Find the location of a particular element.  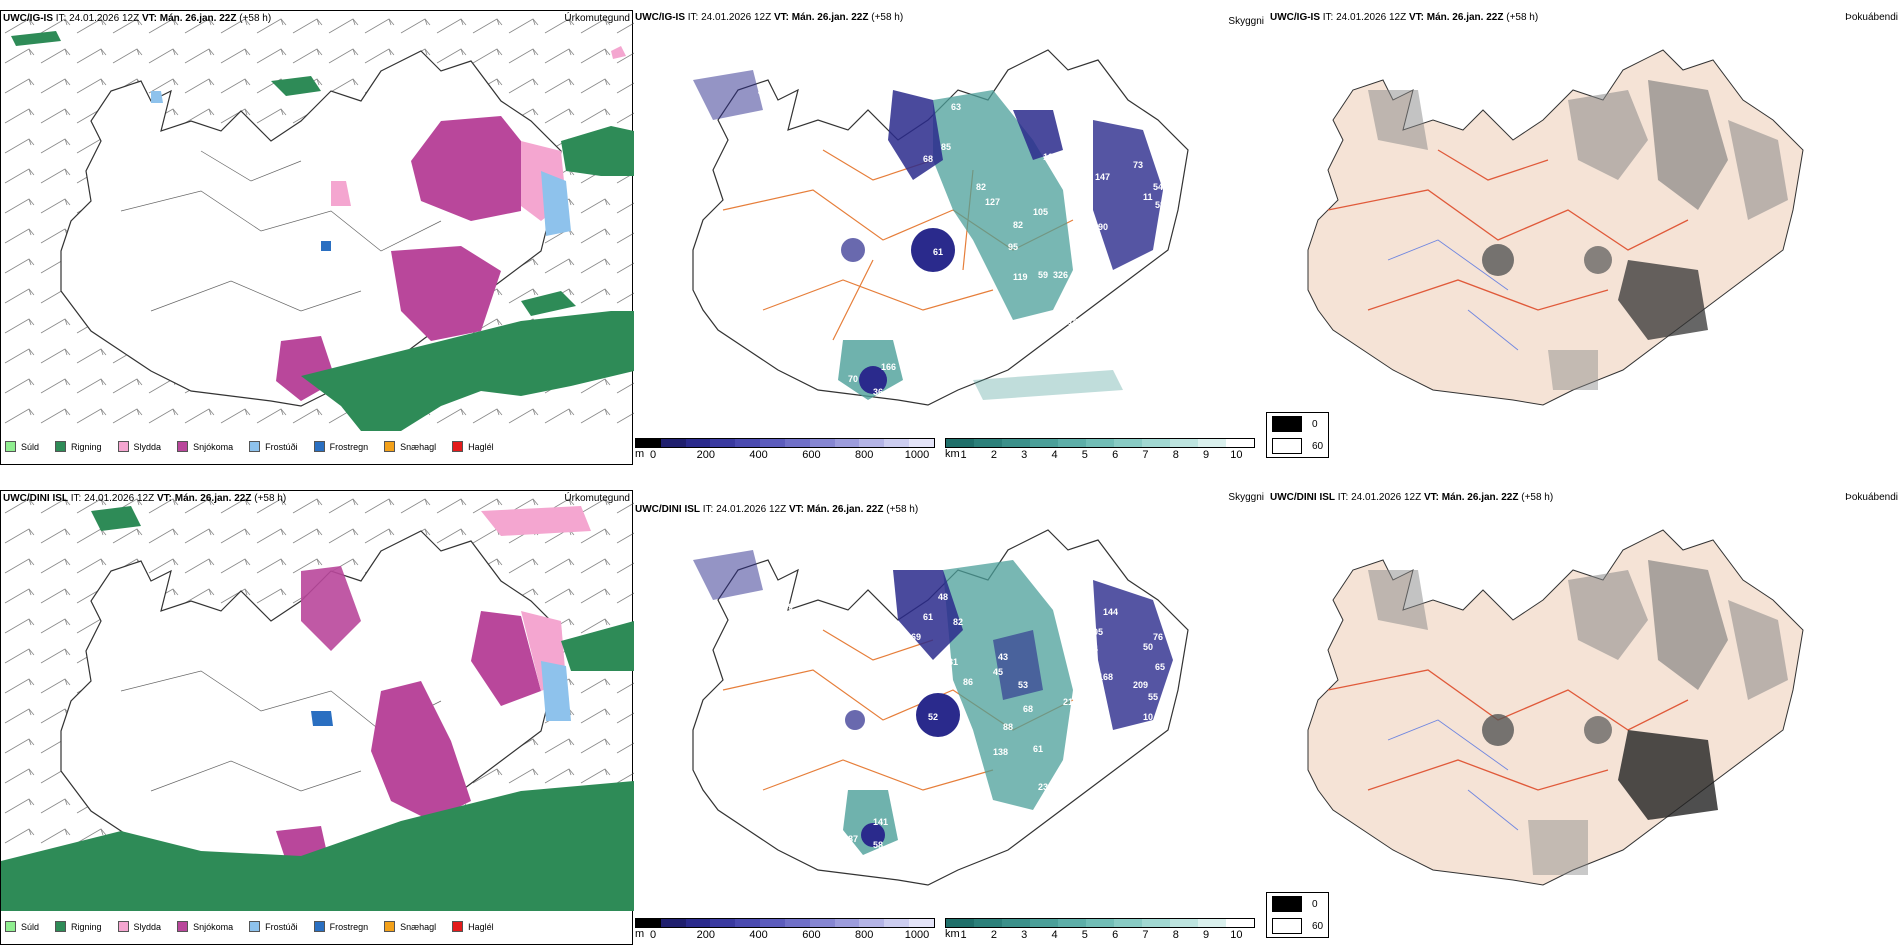

colorbar-tick: 0 is located at coordinates (653, 455).